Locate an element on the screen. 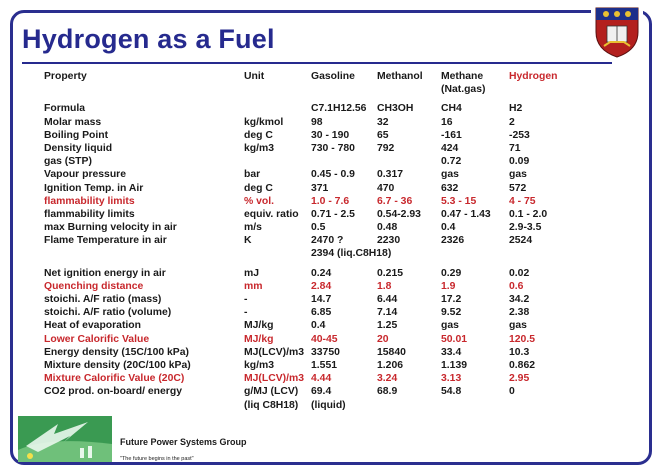 This screenshot has width=660, height=473. cell-unit: K is located at coordinates (248, 241).